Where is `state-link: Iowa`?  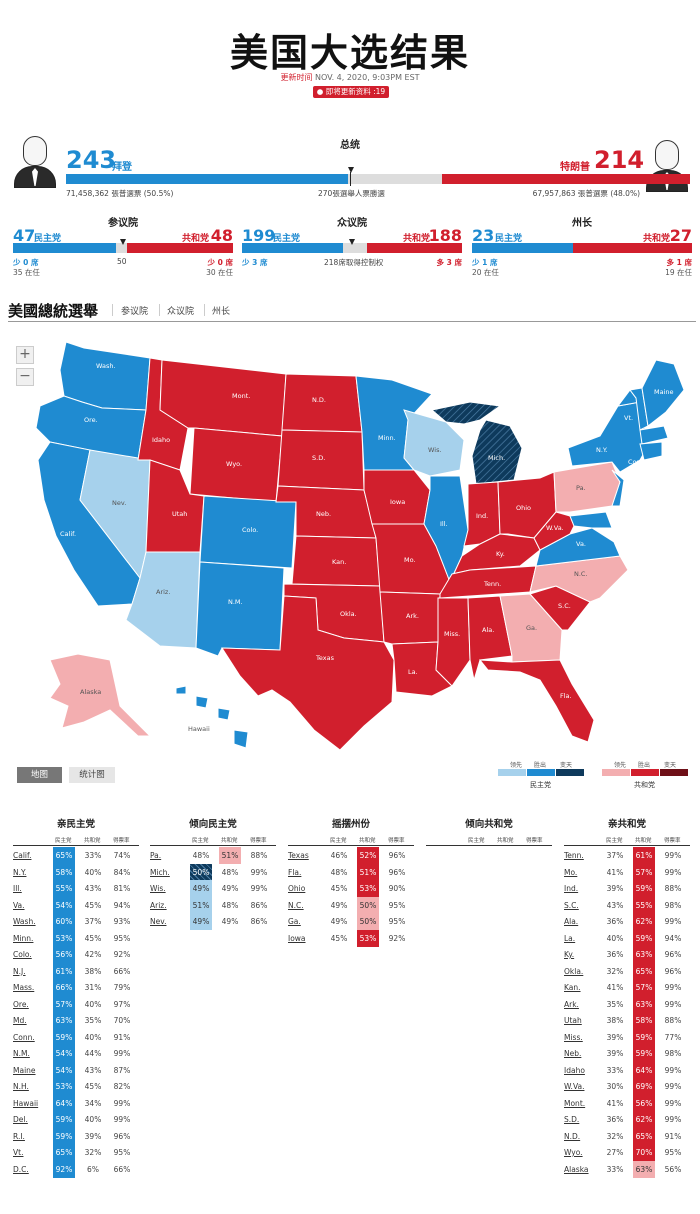
state-link: Iowa is located at coordinates (297, 938).